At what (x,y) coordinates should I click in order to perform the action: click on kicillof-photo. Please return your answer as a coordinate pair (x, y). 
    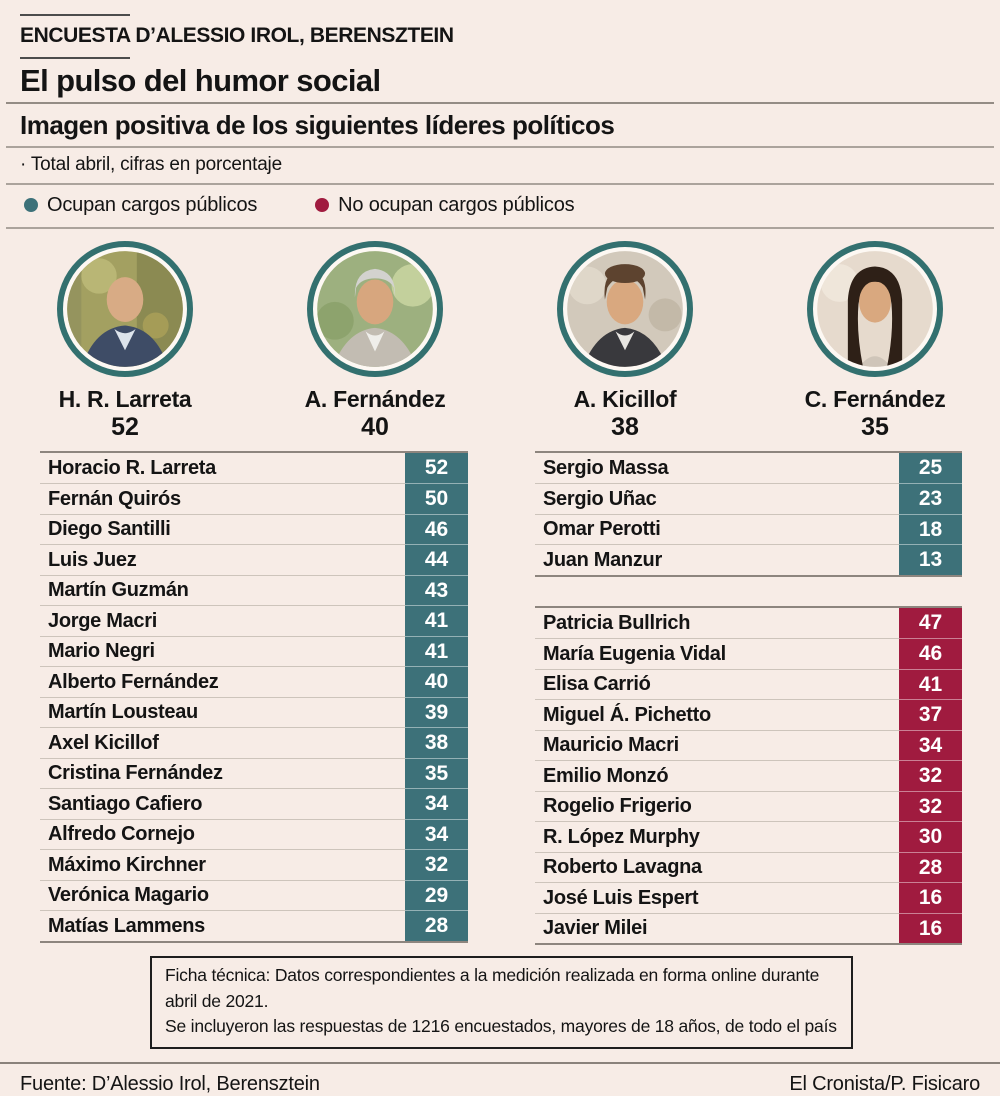
    Looking at the image, I should click on (625, 308).